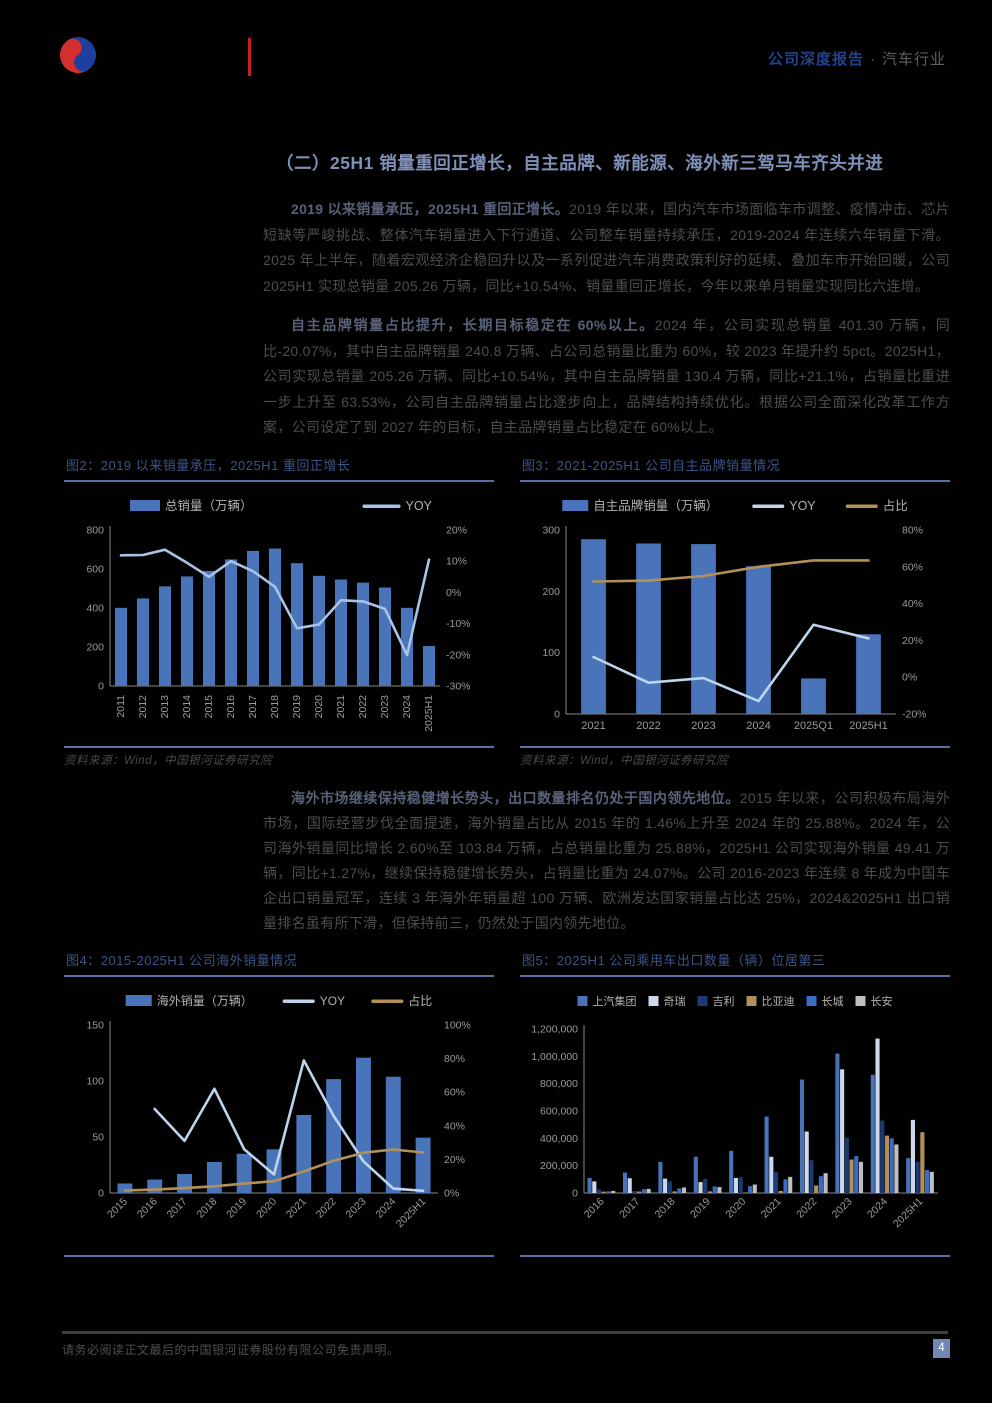 The width and height of the screenshot is (992, 1403). Describe the element at coordinates (554, 1056) in the screenshot. I see `svg-text: 1,000,000` at that location.